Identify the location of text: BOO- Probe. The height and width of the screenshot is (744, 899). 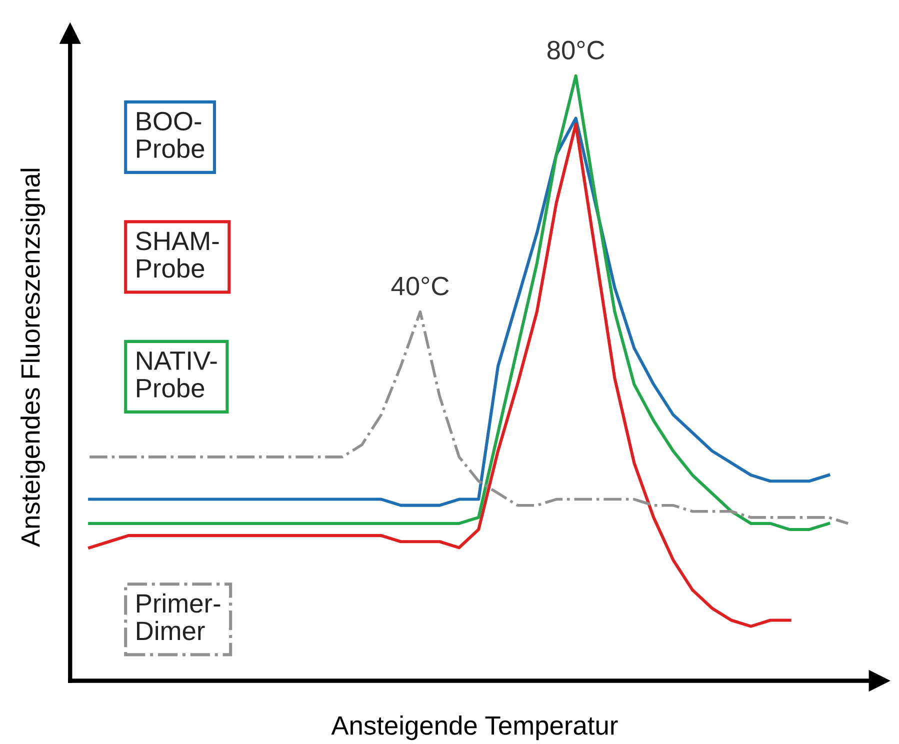
(170, 135).